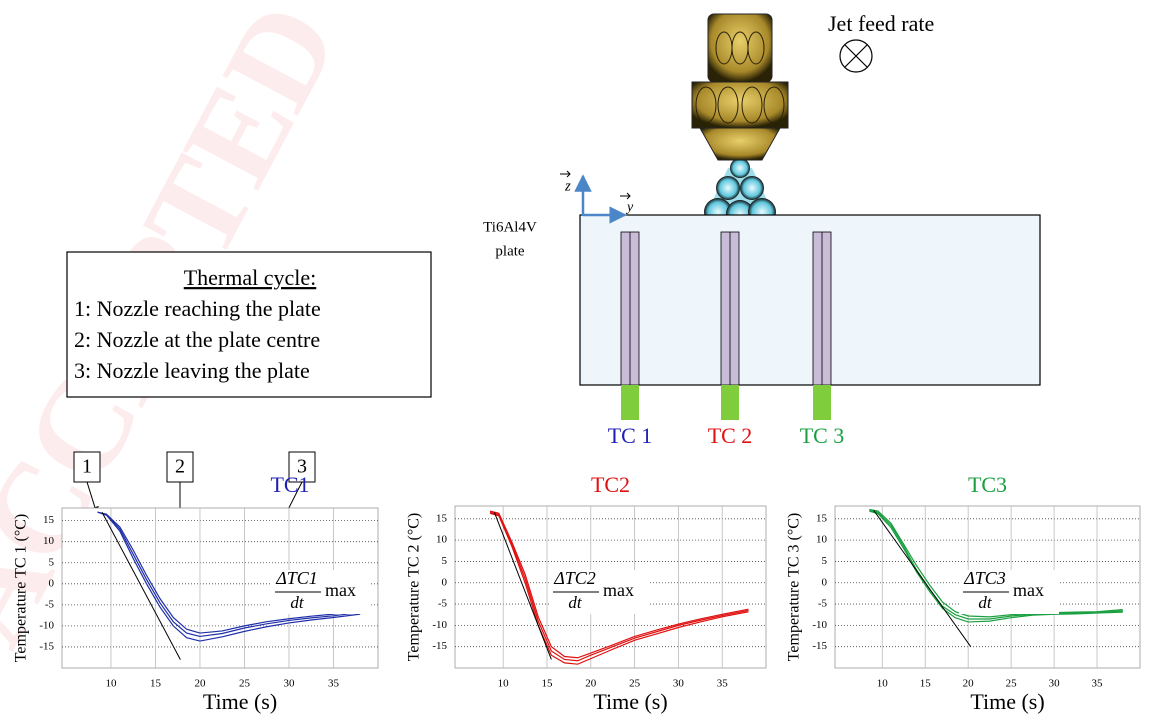 Image resolution: width=1156 pixels, height=719 pixels. Describe the element at coordinates (987, 484) in the screenshot. I see `chart-title: TC3` at that location.